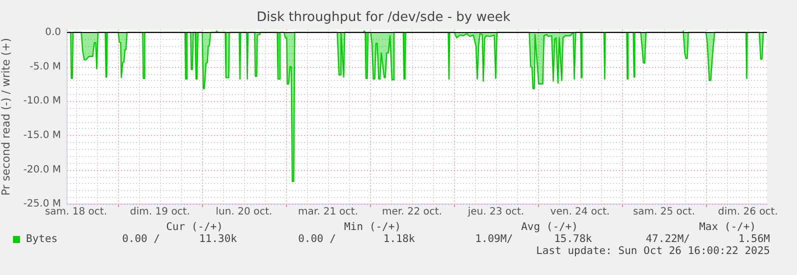 This screenshot has width=797, height=275. What do you see at coordinates (45, 66) in the screenshot?
I see `y-tick-label: -5.0 M` at bounding box center [45, 66].